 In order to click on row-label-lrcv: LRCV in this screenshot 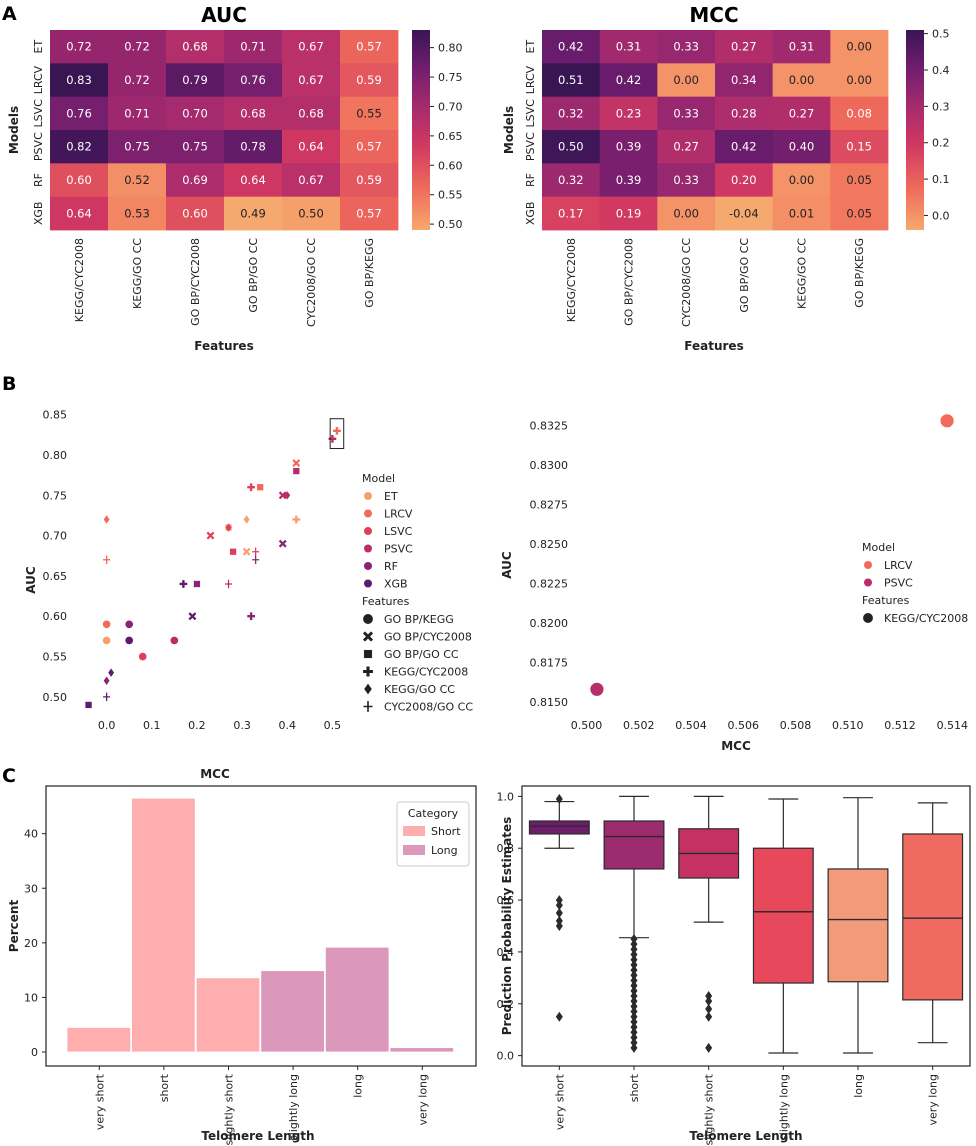, I will do `click(38, 79)`.